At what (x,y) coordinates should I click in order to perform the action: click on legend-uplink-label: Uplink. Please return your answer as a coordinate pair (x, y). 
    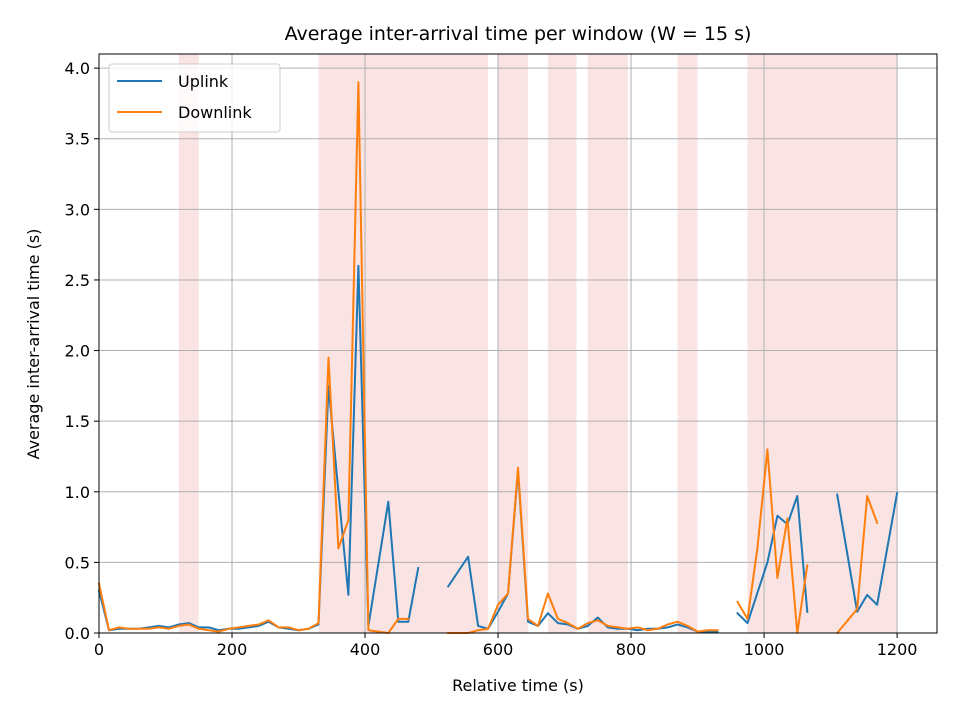
    Looking at the image, I should click on (203, 81).